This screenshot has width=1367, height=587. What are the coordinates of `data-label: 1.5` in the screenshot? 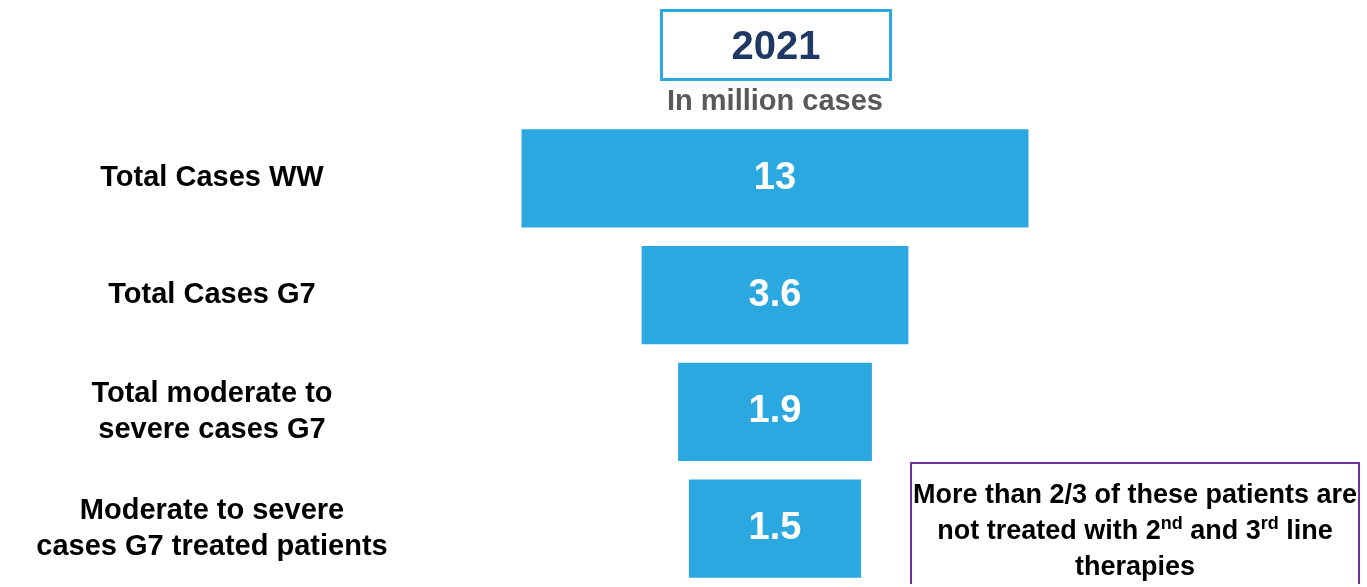 It's located at (775, 526).